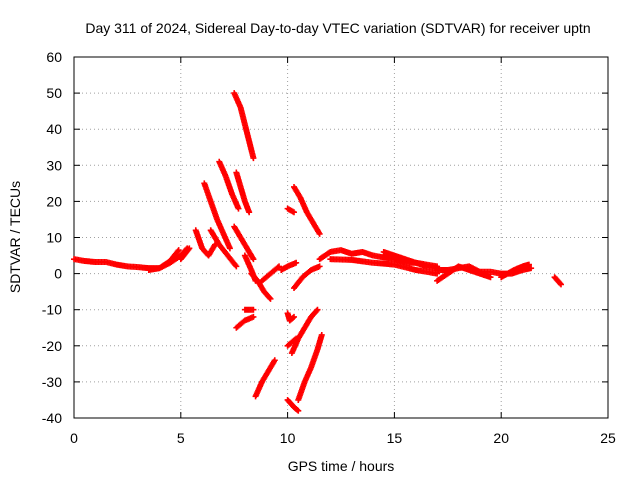  I want to click on x-tick-label: 25, so click(608, 438).